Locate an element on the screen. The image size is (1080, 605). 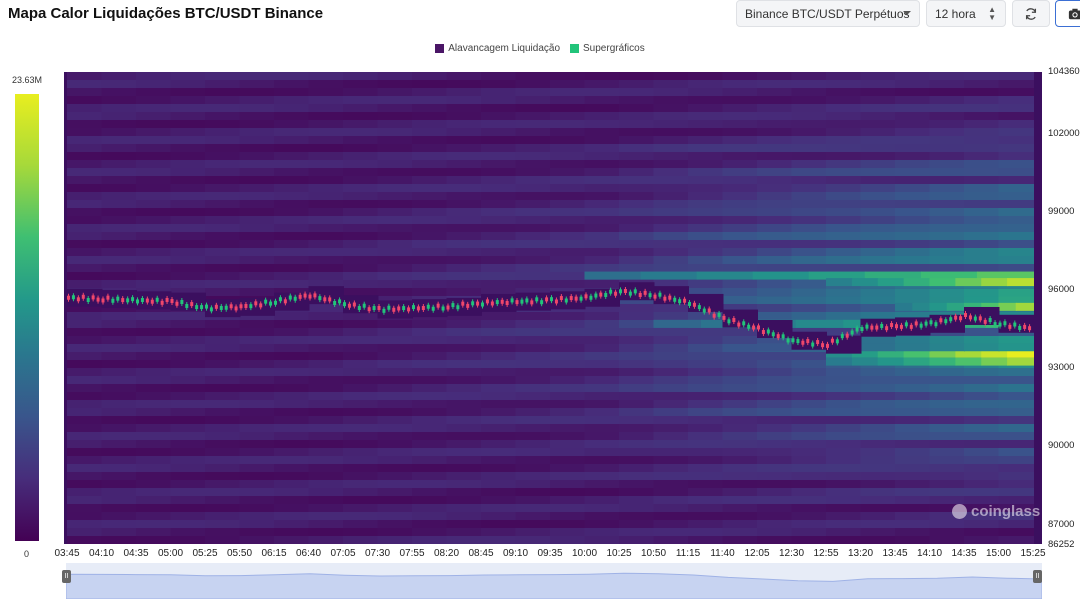
legend-item-liquidation: Alavancagem Liquidação is located at coordinates (497, 48).